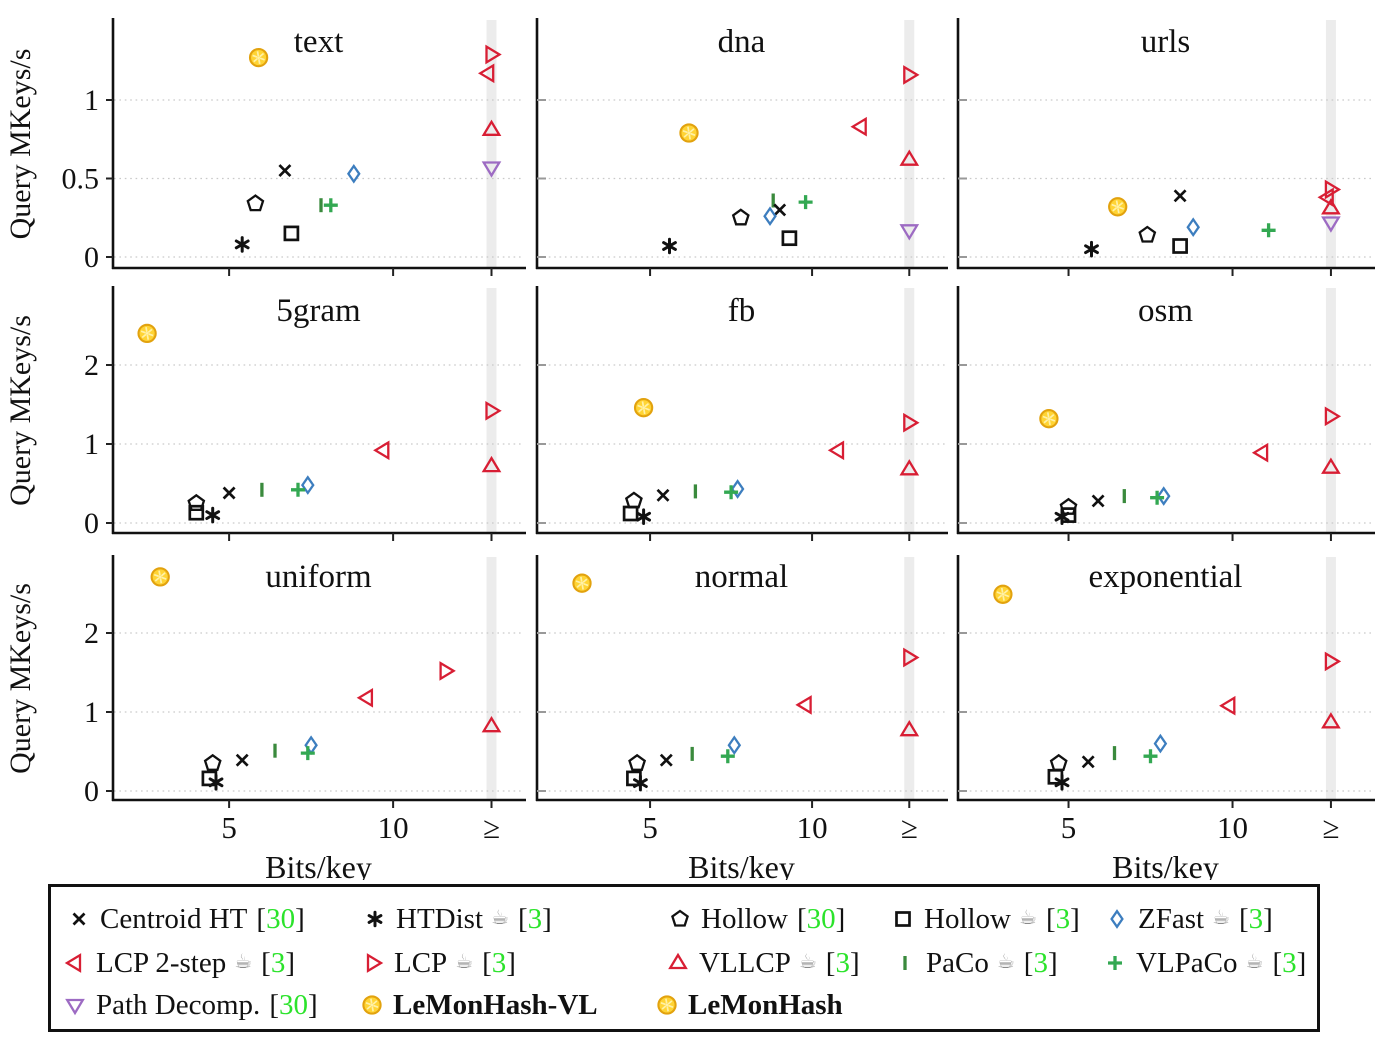 This screenshot has width=1379, height=1048. Describe the element at coordinates (742, 42) in the screenshot. I see `panel-title: dna` at that location.